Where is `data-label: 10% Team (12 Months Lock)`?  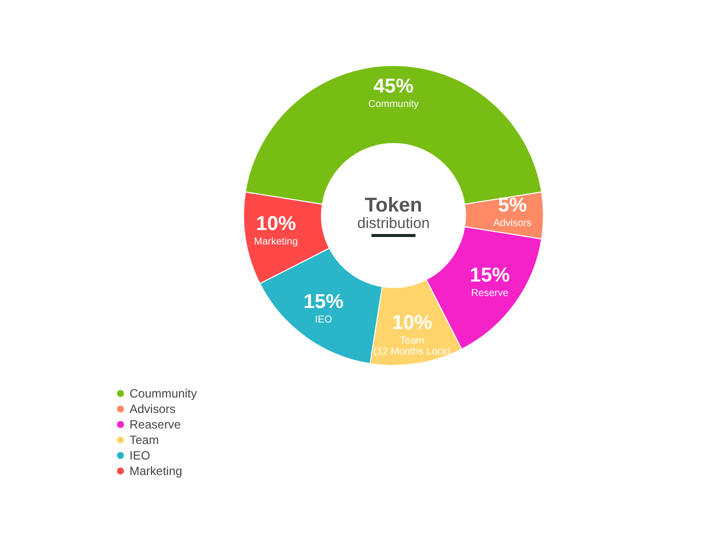
data-label: 10% Team (12 Months Lock) is located at coordinates (412, 335).